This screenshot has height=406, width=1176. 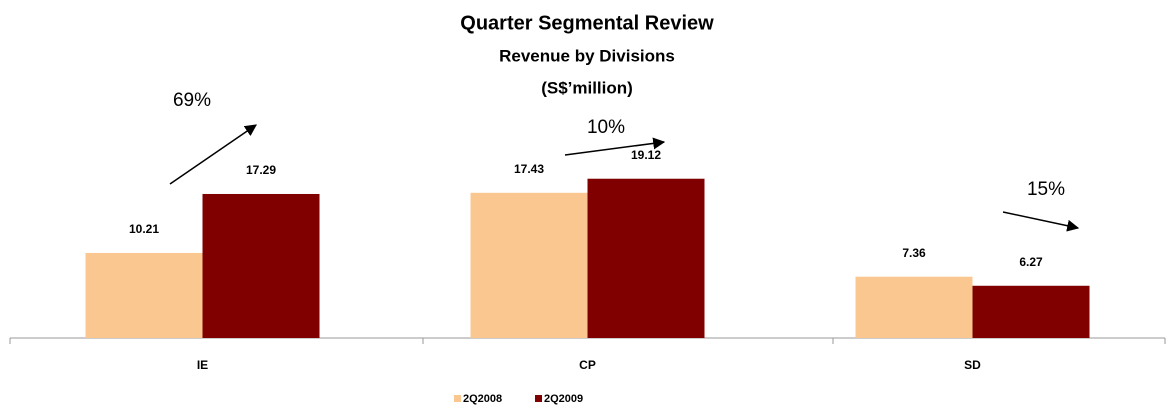 What do you see at coordinates (1031, 262) in the screenshot?
I see `value-label: 6.27` at bounding box center [1031, 262].